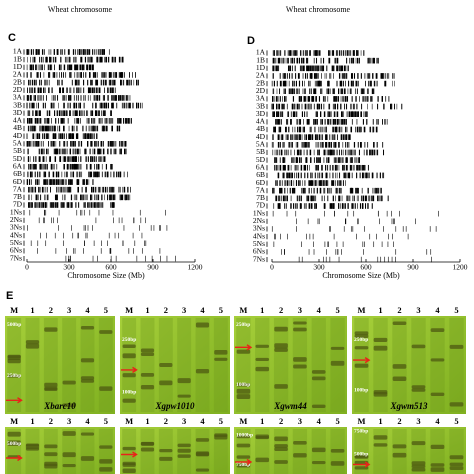  What do you see at coordinates (259, 258) in the screenshot?
I see `chromosome-label: 7Ns` at bounding box center [259, 258].